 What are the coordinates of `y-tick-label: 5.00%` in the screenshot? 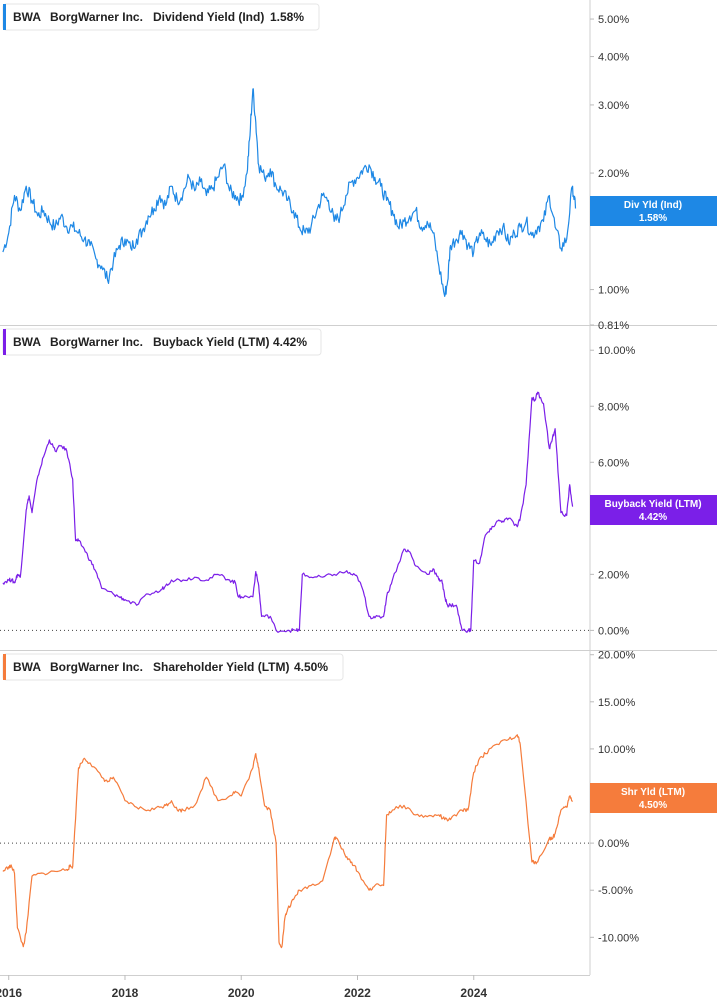 It's located at (613, 20).